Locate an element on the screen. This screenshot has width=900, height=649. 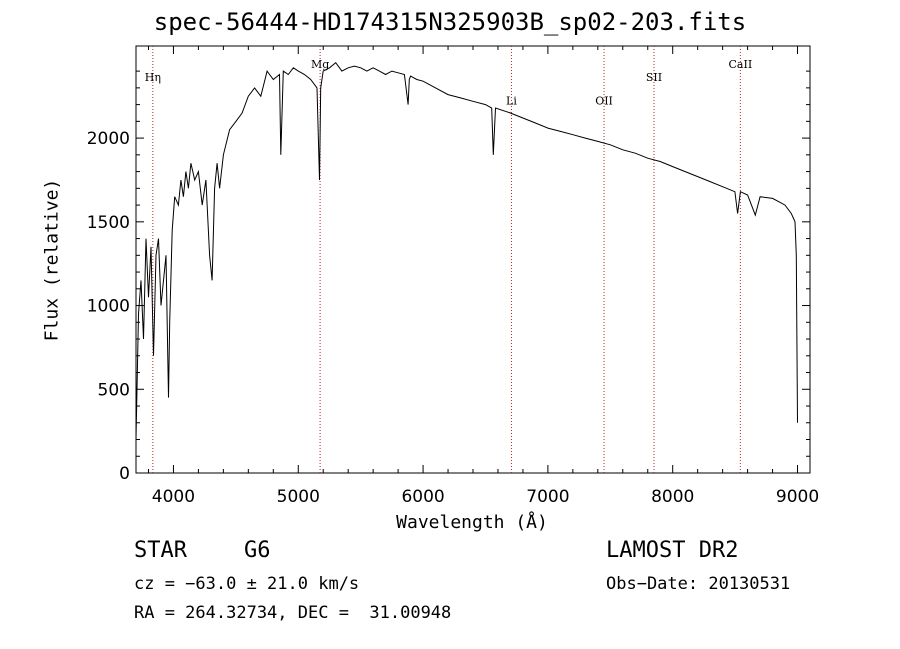
x-tick-label: 8000 is located at coordinates (672, 497).